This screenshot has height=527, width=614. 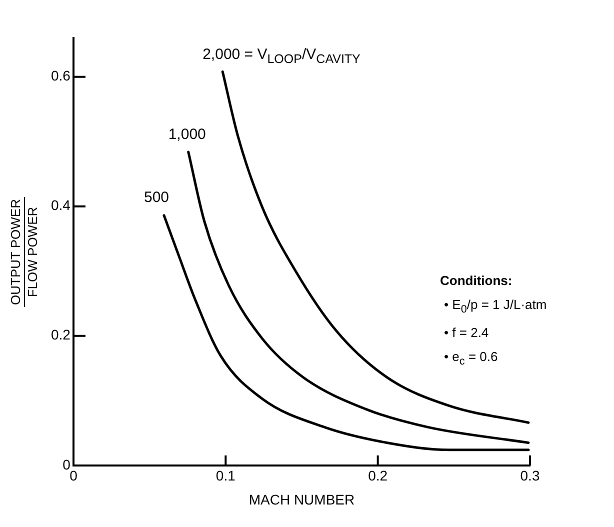 I want to click on y-tick-label: 0.2, so click(x=60, y=334).